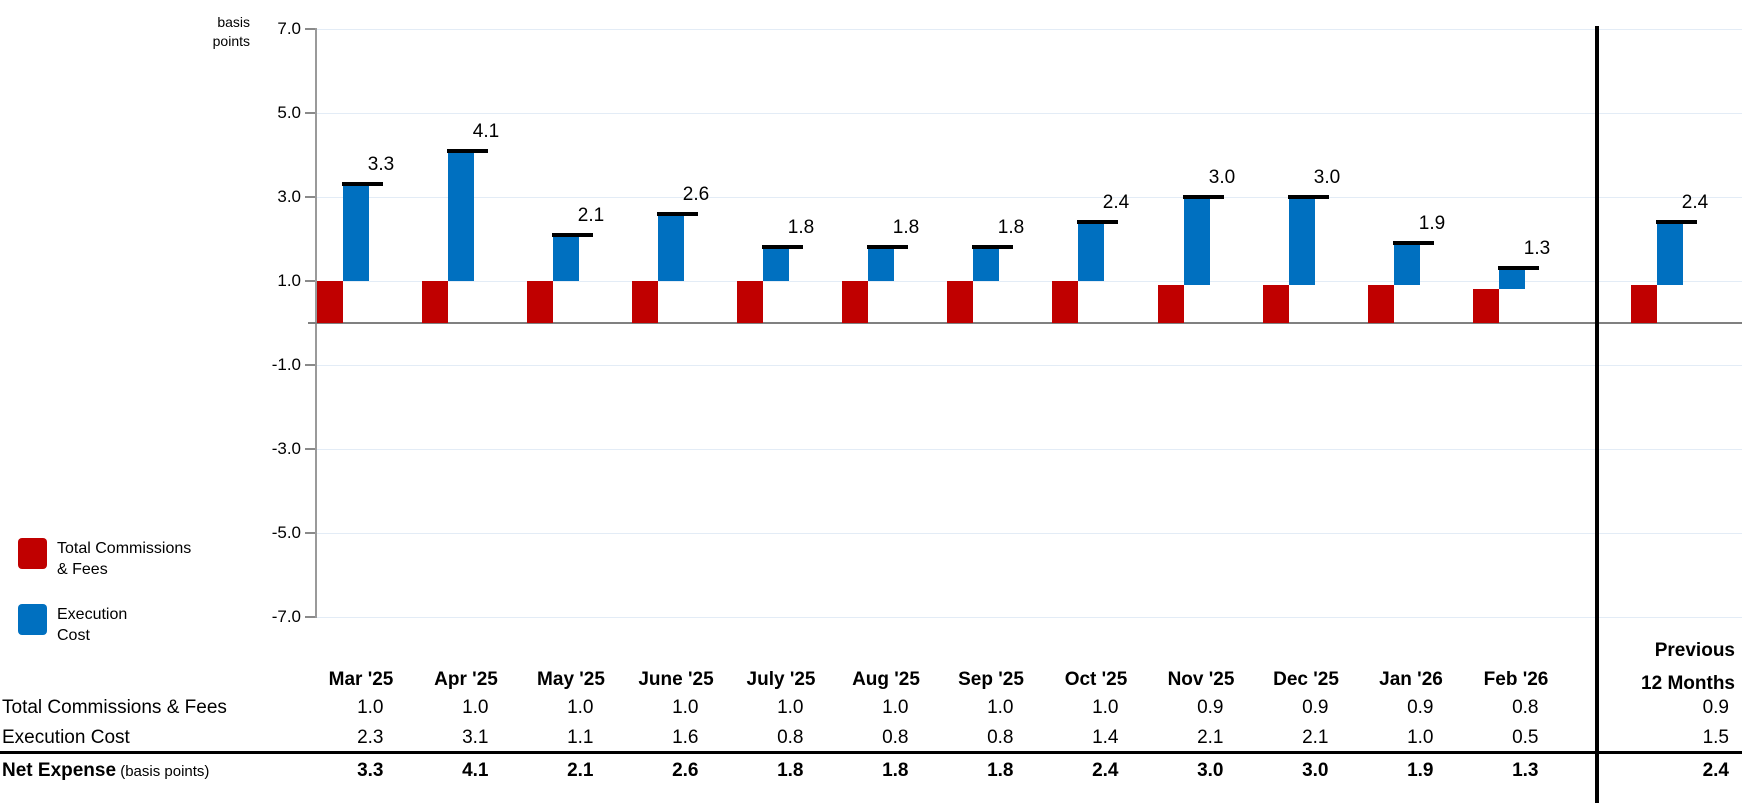 The width and height of the screenshot is (1742, 807). What do you see at coordinates (466, 679) in the screenshot?
I see `table-column-header: Apr '25` at bounding box center [466, 679].